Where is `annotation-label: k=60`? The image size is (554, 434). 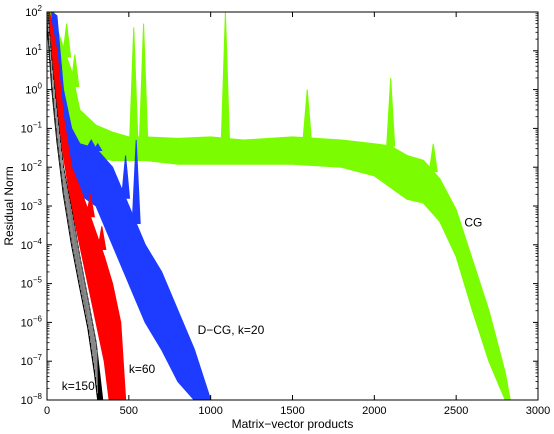 annotation-label: k=60 is located at coordinates (142, 369).